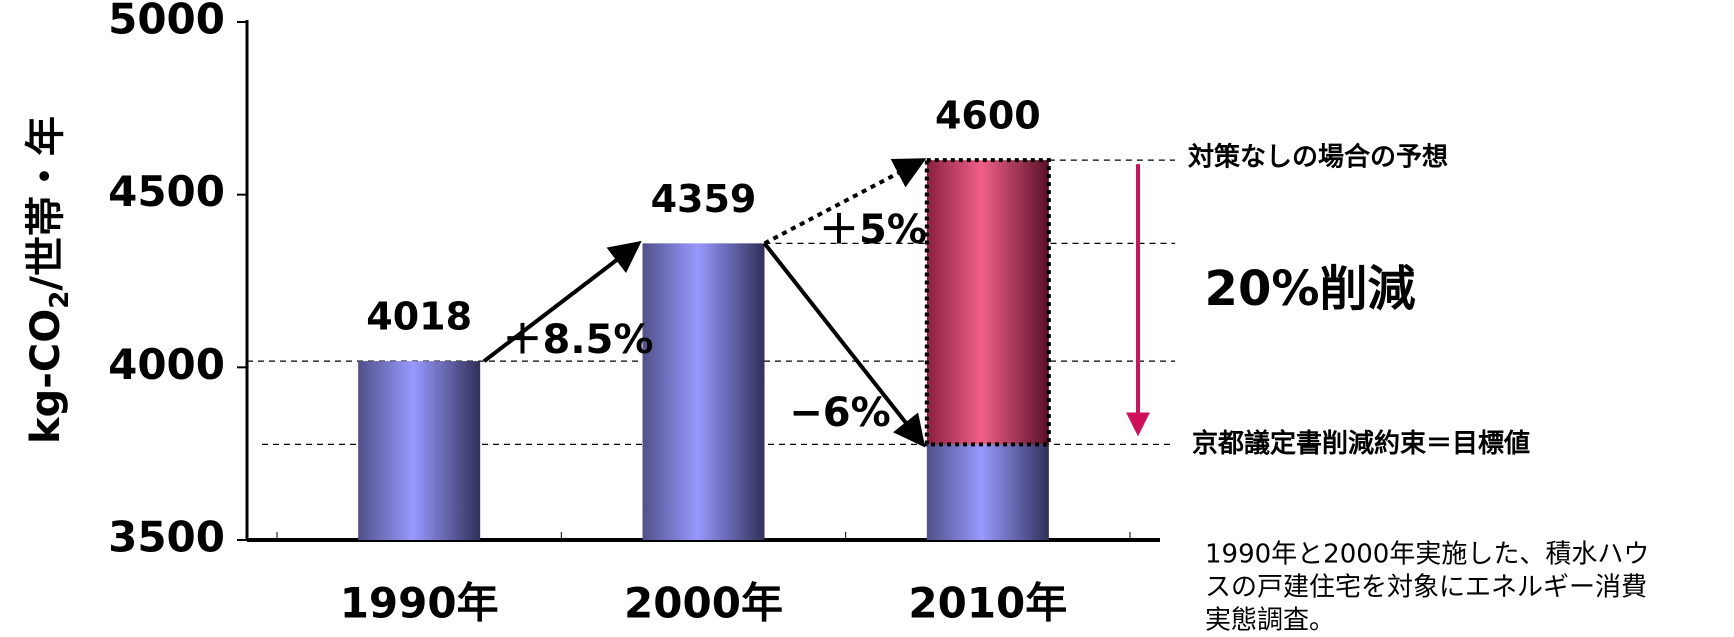  What do you see at coordinates (1361, 443) in the screenshot?
I see `annotation: 京都議定書削減約束＝目標値` at bounding box center [1361, 443].